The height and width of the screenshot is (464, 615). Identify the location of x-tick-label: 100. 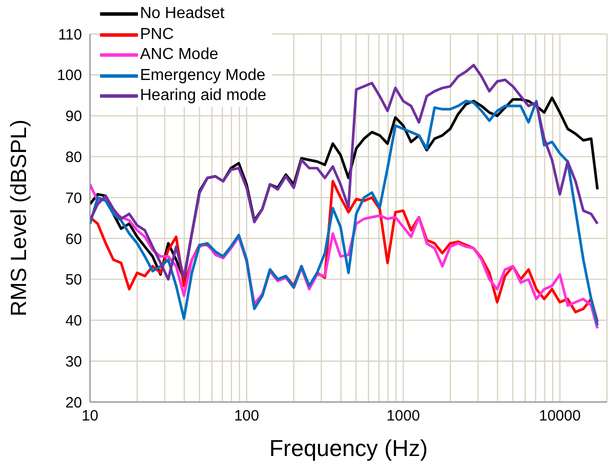
(247, 416).